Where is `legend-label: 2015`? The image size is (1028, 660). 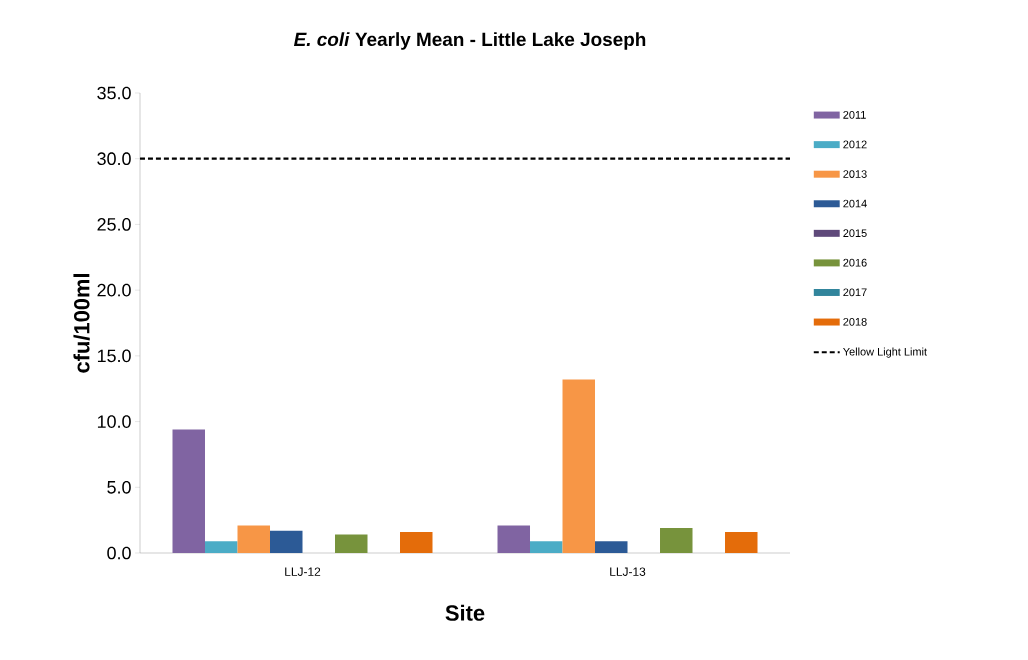 legend-label: 2015 is located at coordinates (855, 233).